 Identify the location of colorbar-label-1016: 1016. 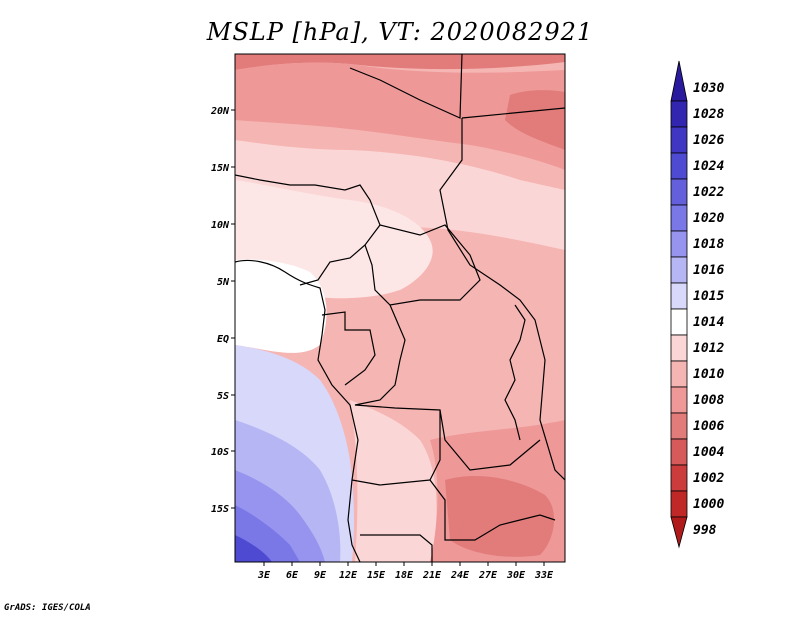
(708, 270).